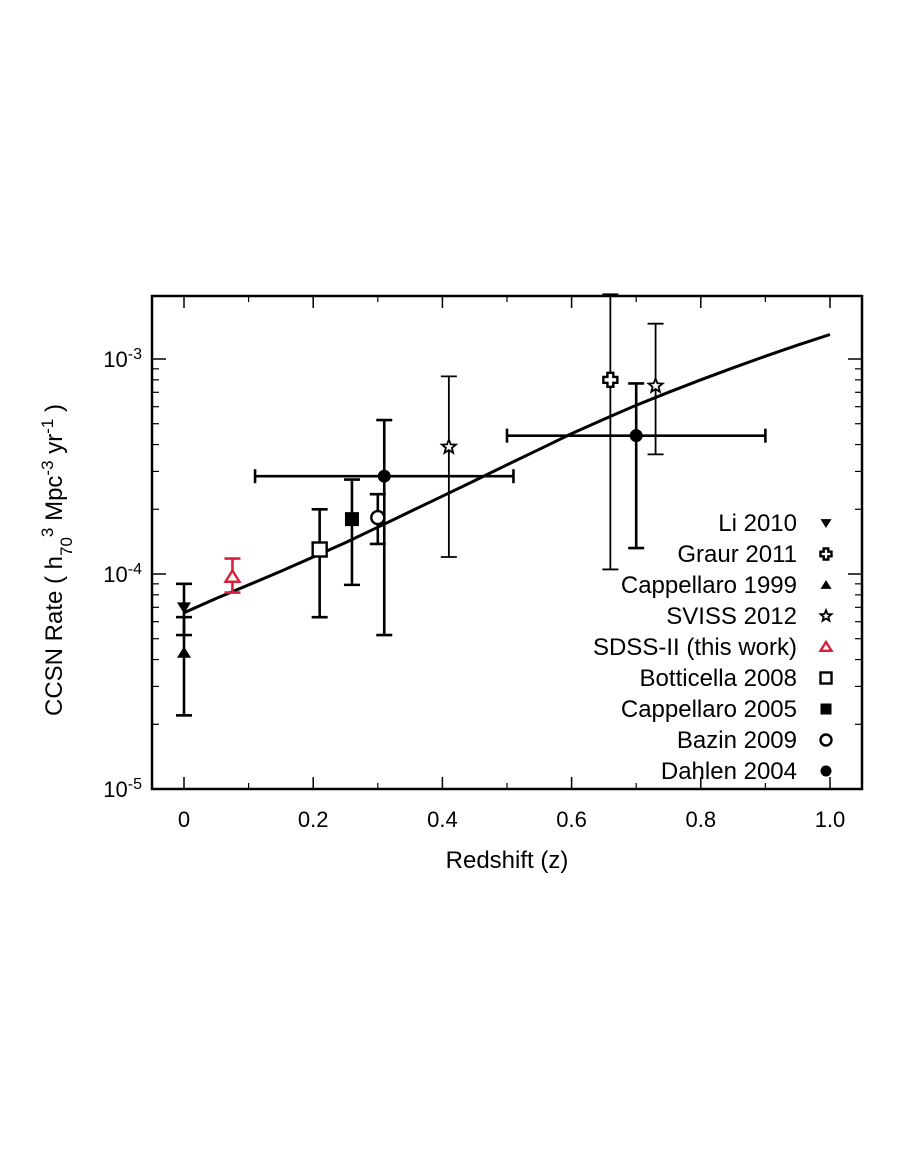  What do you see at coordinates (826, 615) in the screenshot?
I see `legend-marker-sviss-2012` at bounding box center [826, 615].